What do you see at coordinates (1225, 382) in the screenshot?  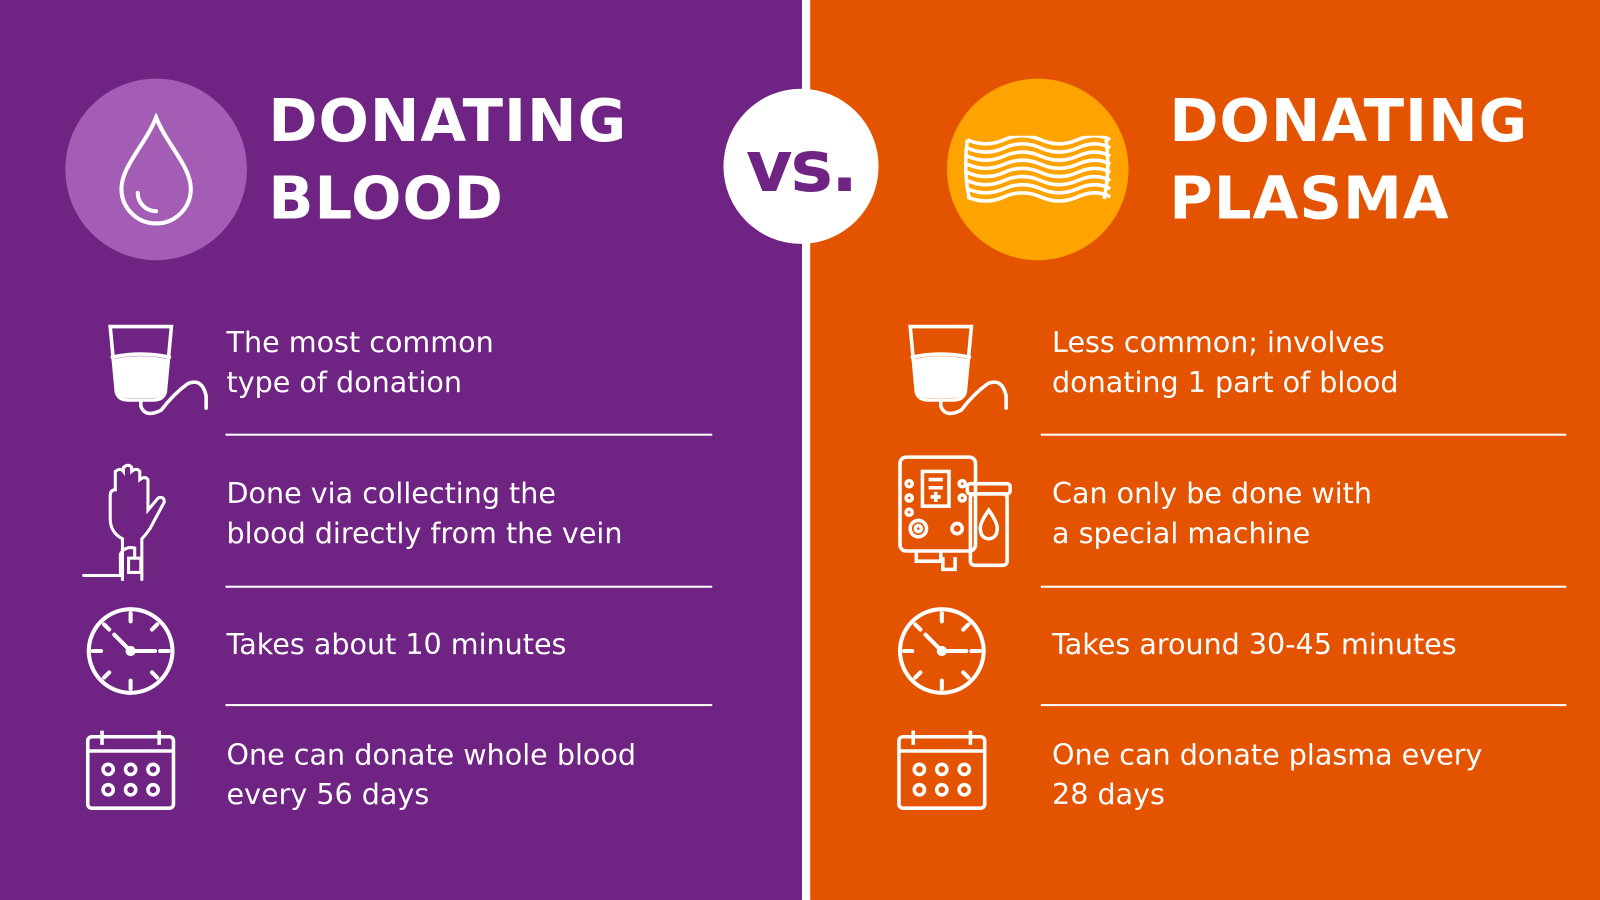 I see `row-line: donating 1 part of blood` at bounding box center [1225, 382].